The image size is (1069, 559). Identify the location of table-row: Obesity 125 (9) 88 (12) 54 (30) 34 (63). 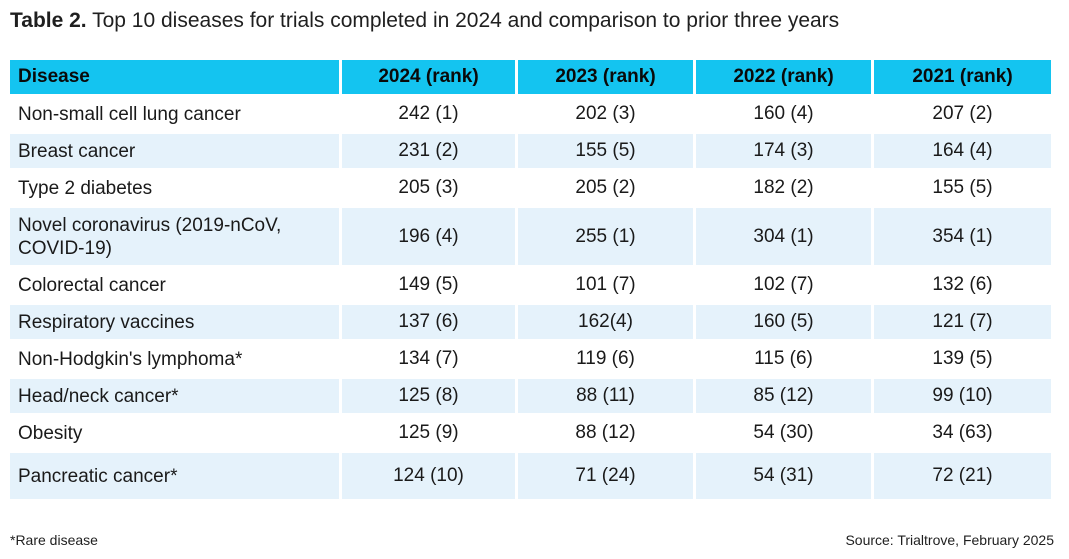
(530, 434).